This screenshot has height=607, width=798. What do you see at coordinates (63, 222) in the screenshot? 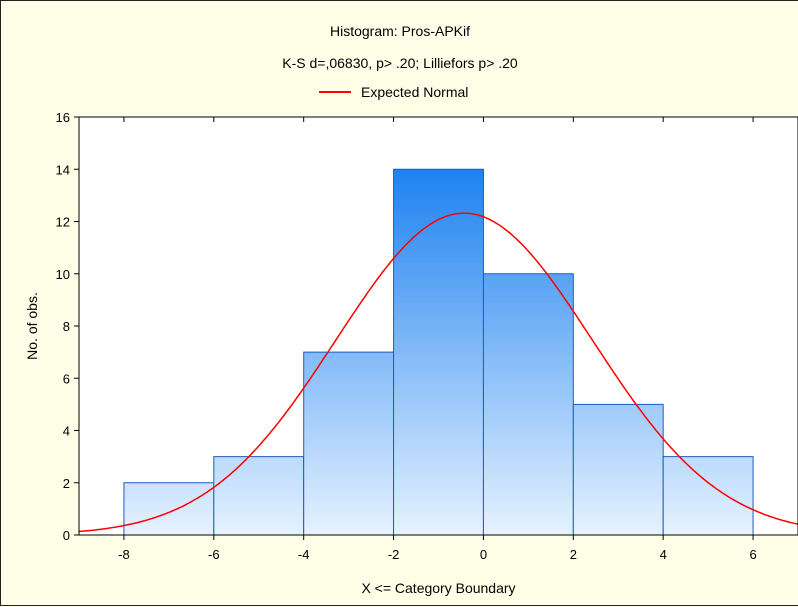
I see `y-tick-label: 12` at bounding box center [63, 222].